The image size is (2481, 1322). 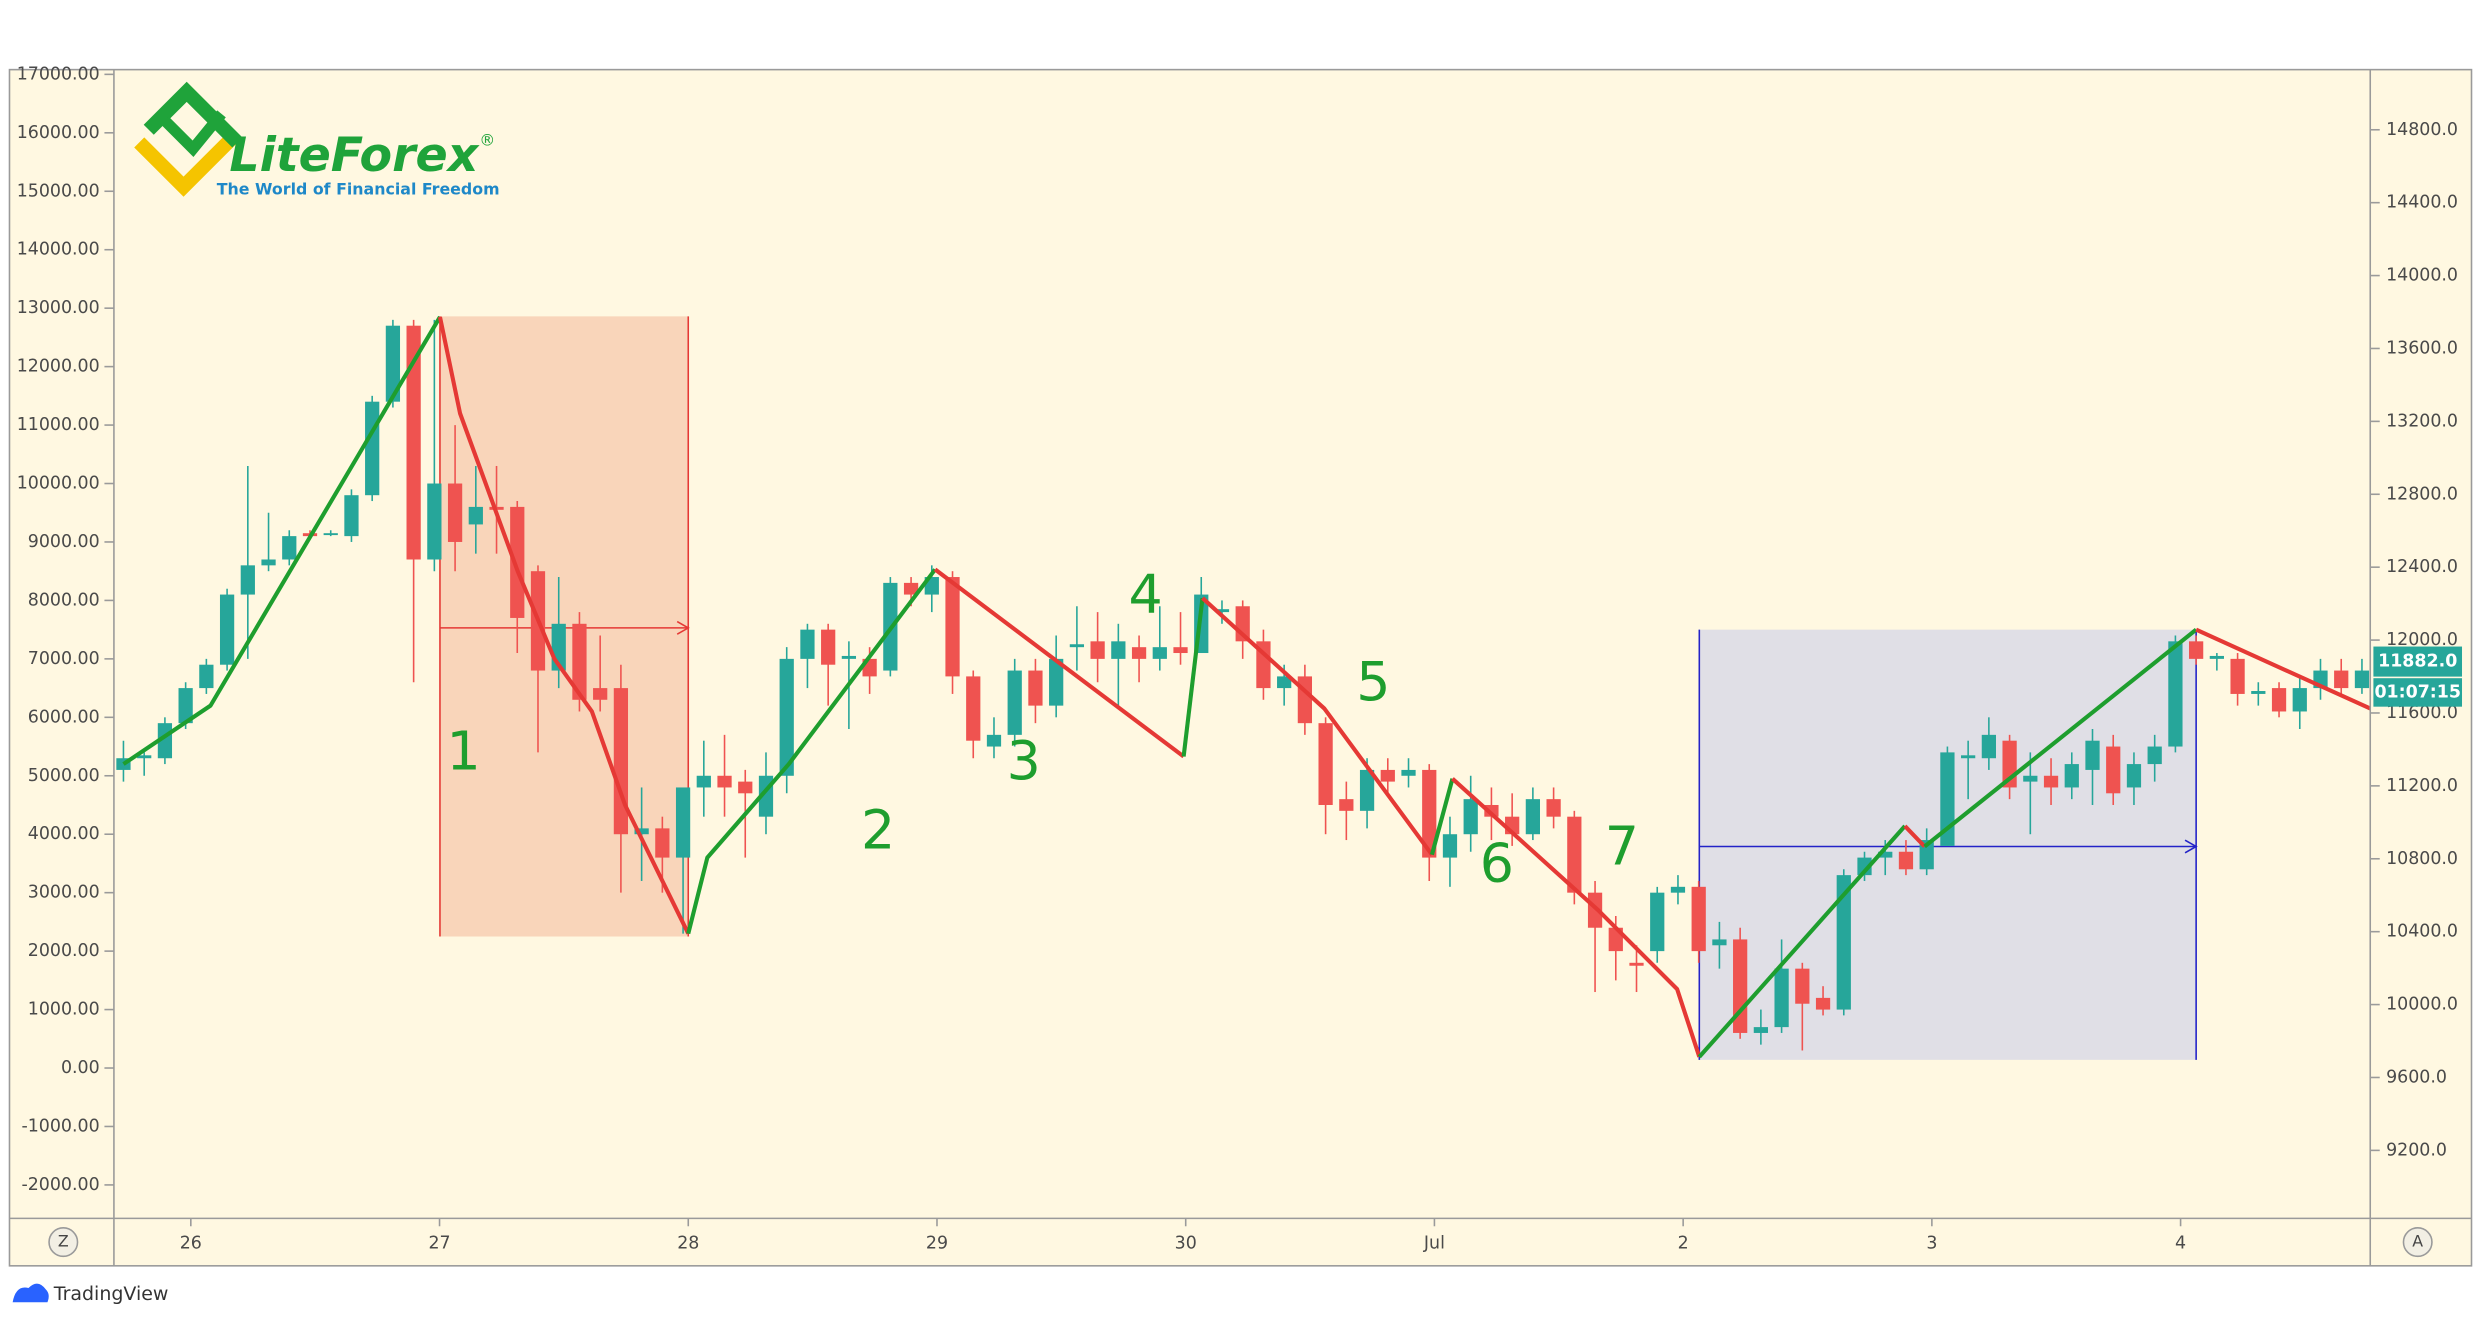 What do you see at coordinates (1683, 1244) in the screenshot?
I see `x-tick-label: 2` at bounding box center [1683, 1244].